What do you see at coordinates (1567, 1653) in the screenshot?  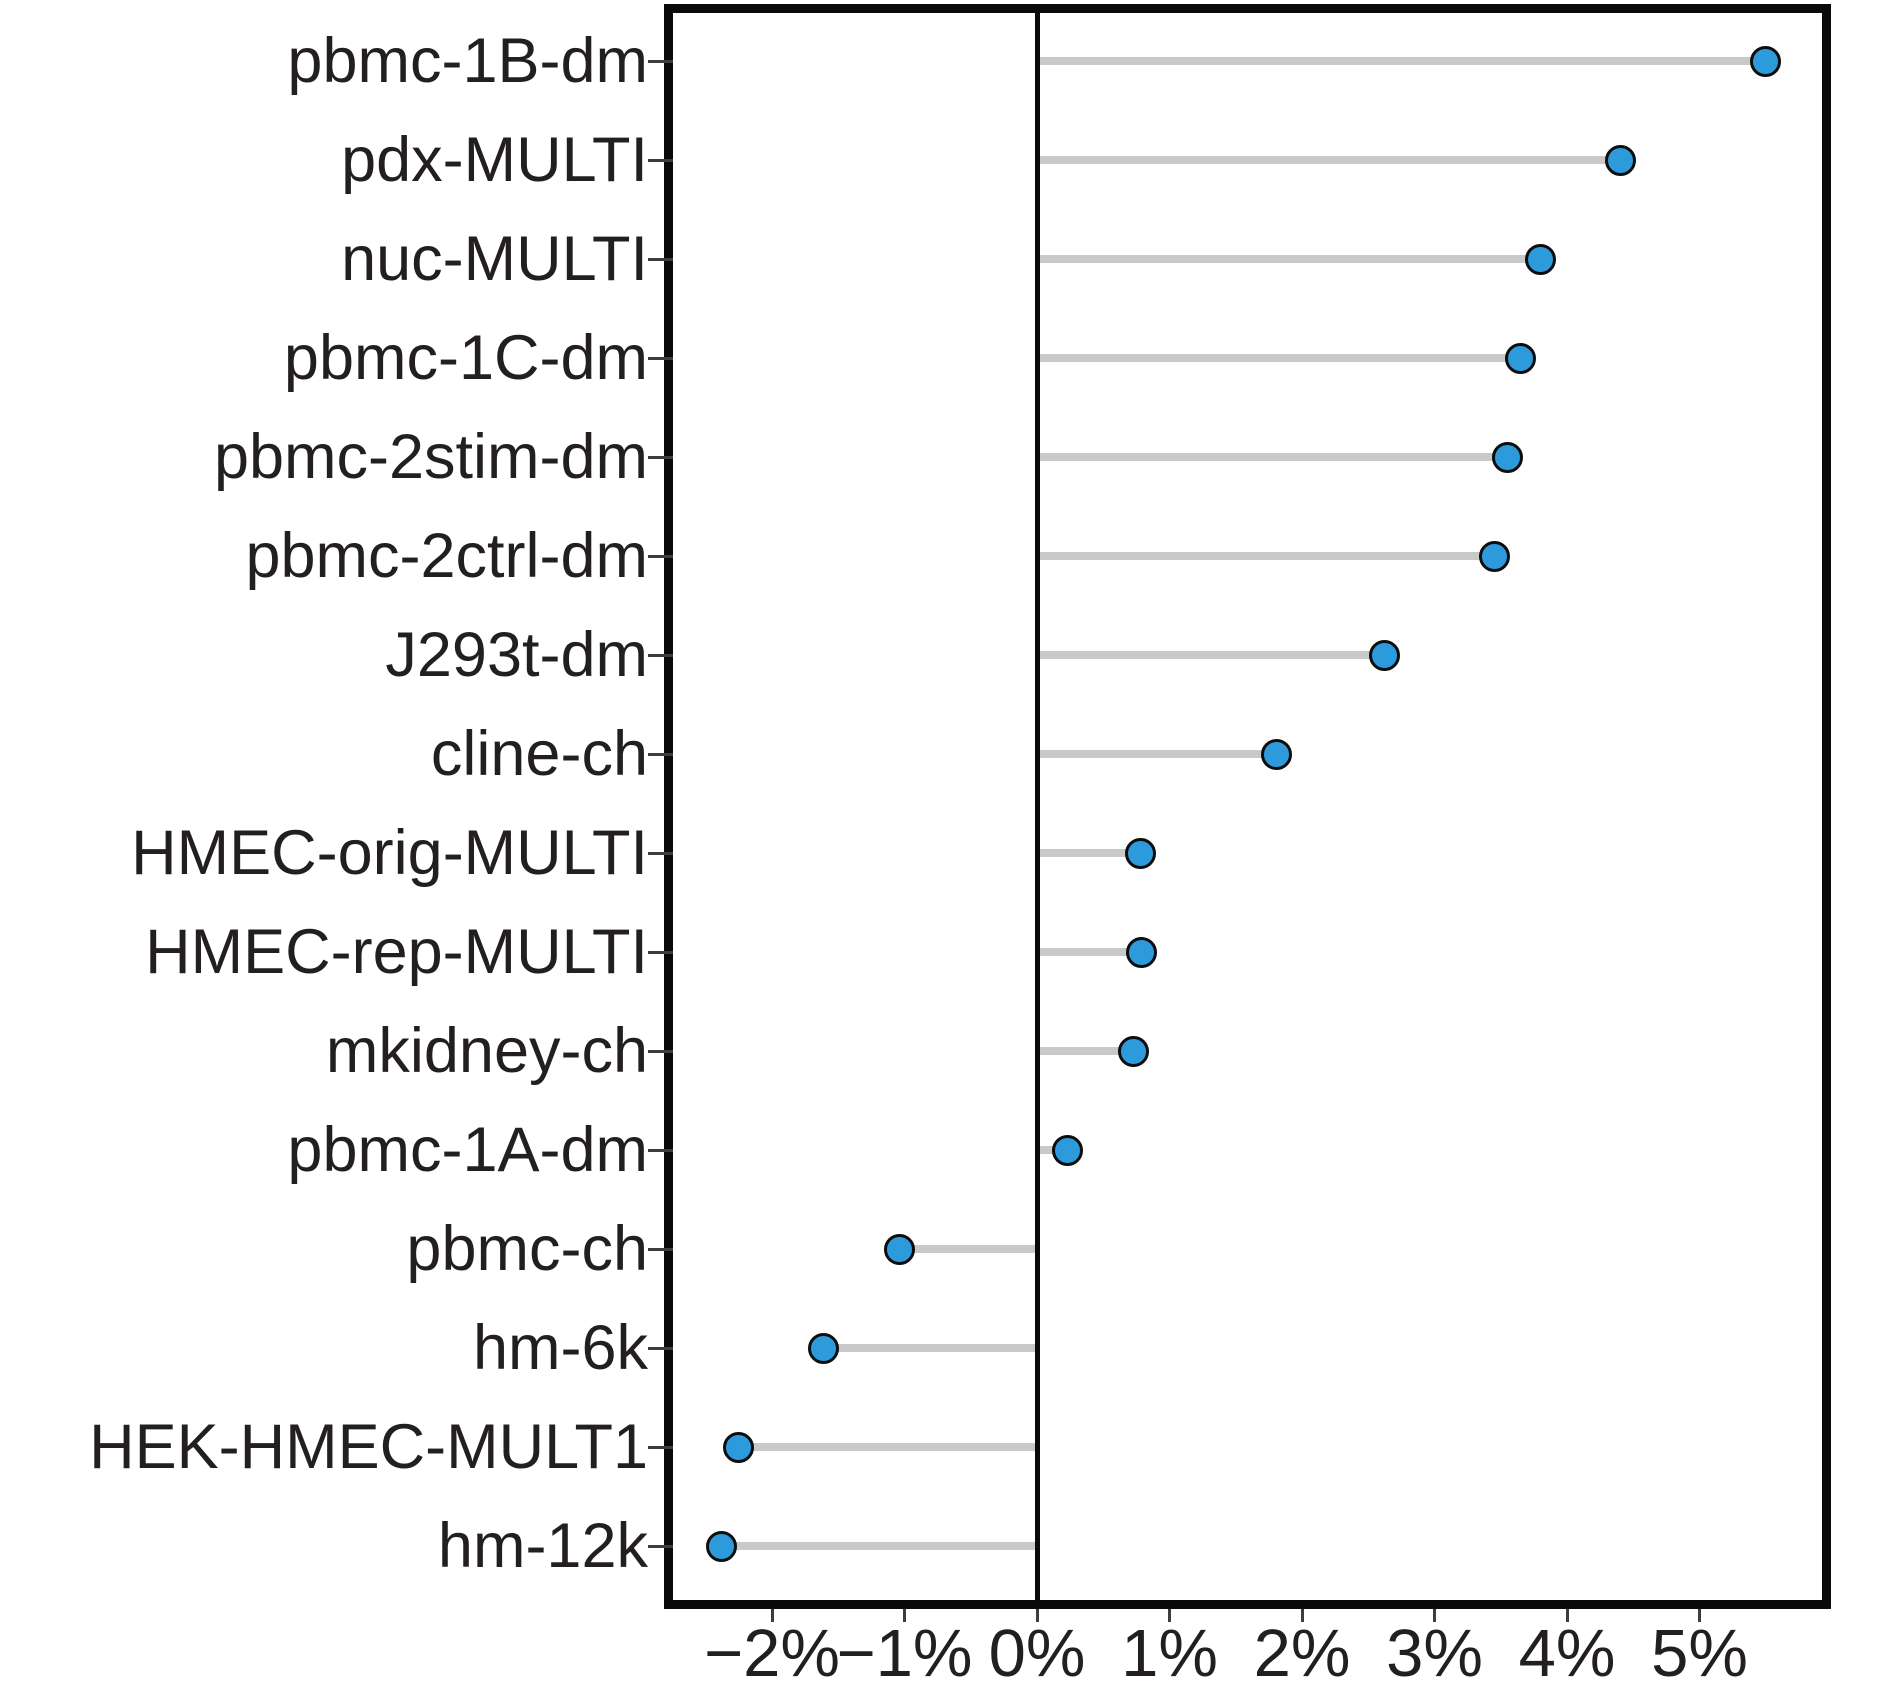 I see `x-axis-tick-label: 4%` at bounding box center [1567, 1653].